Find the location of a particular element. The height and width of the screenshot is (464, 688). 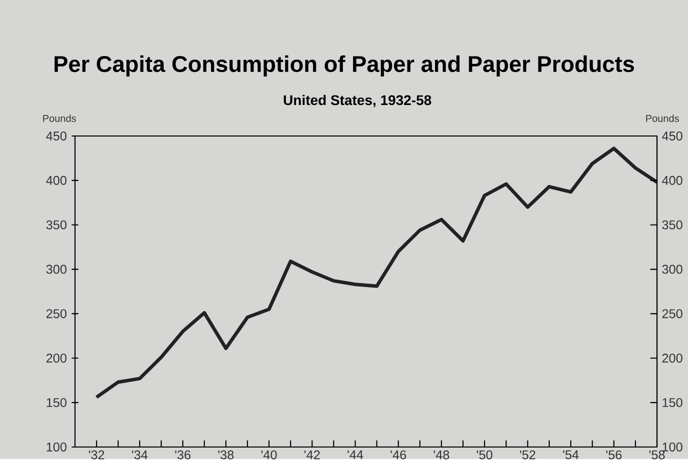

x-tick-label: '46 is located at coordinates (398, 455).